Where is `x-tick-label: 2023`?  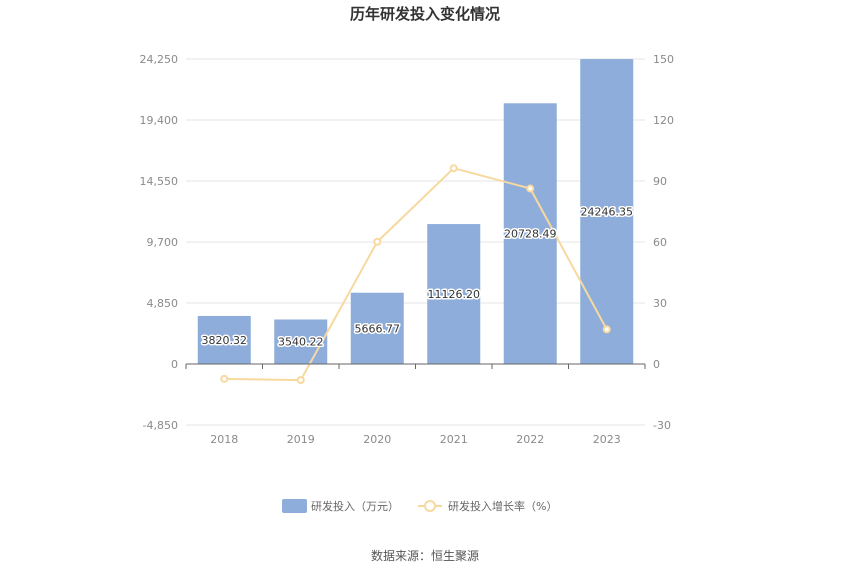
x-tick-label: 2023 is located at coordinates (607, 439).